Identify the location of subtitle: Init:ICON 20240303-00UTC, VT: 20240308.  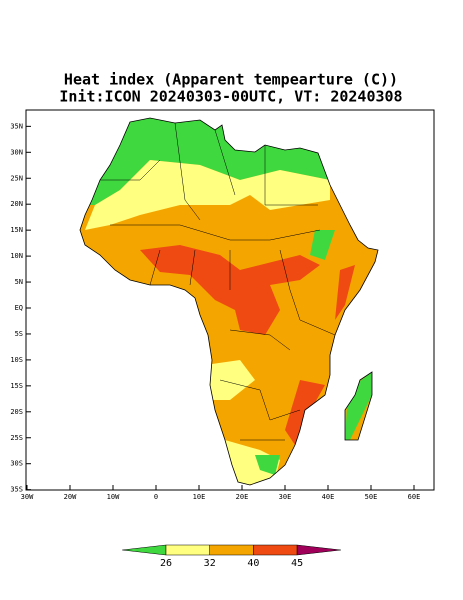
(230, 97).